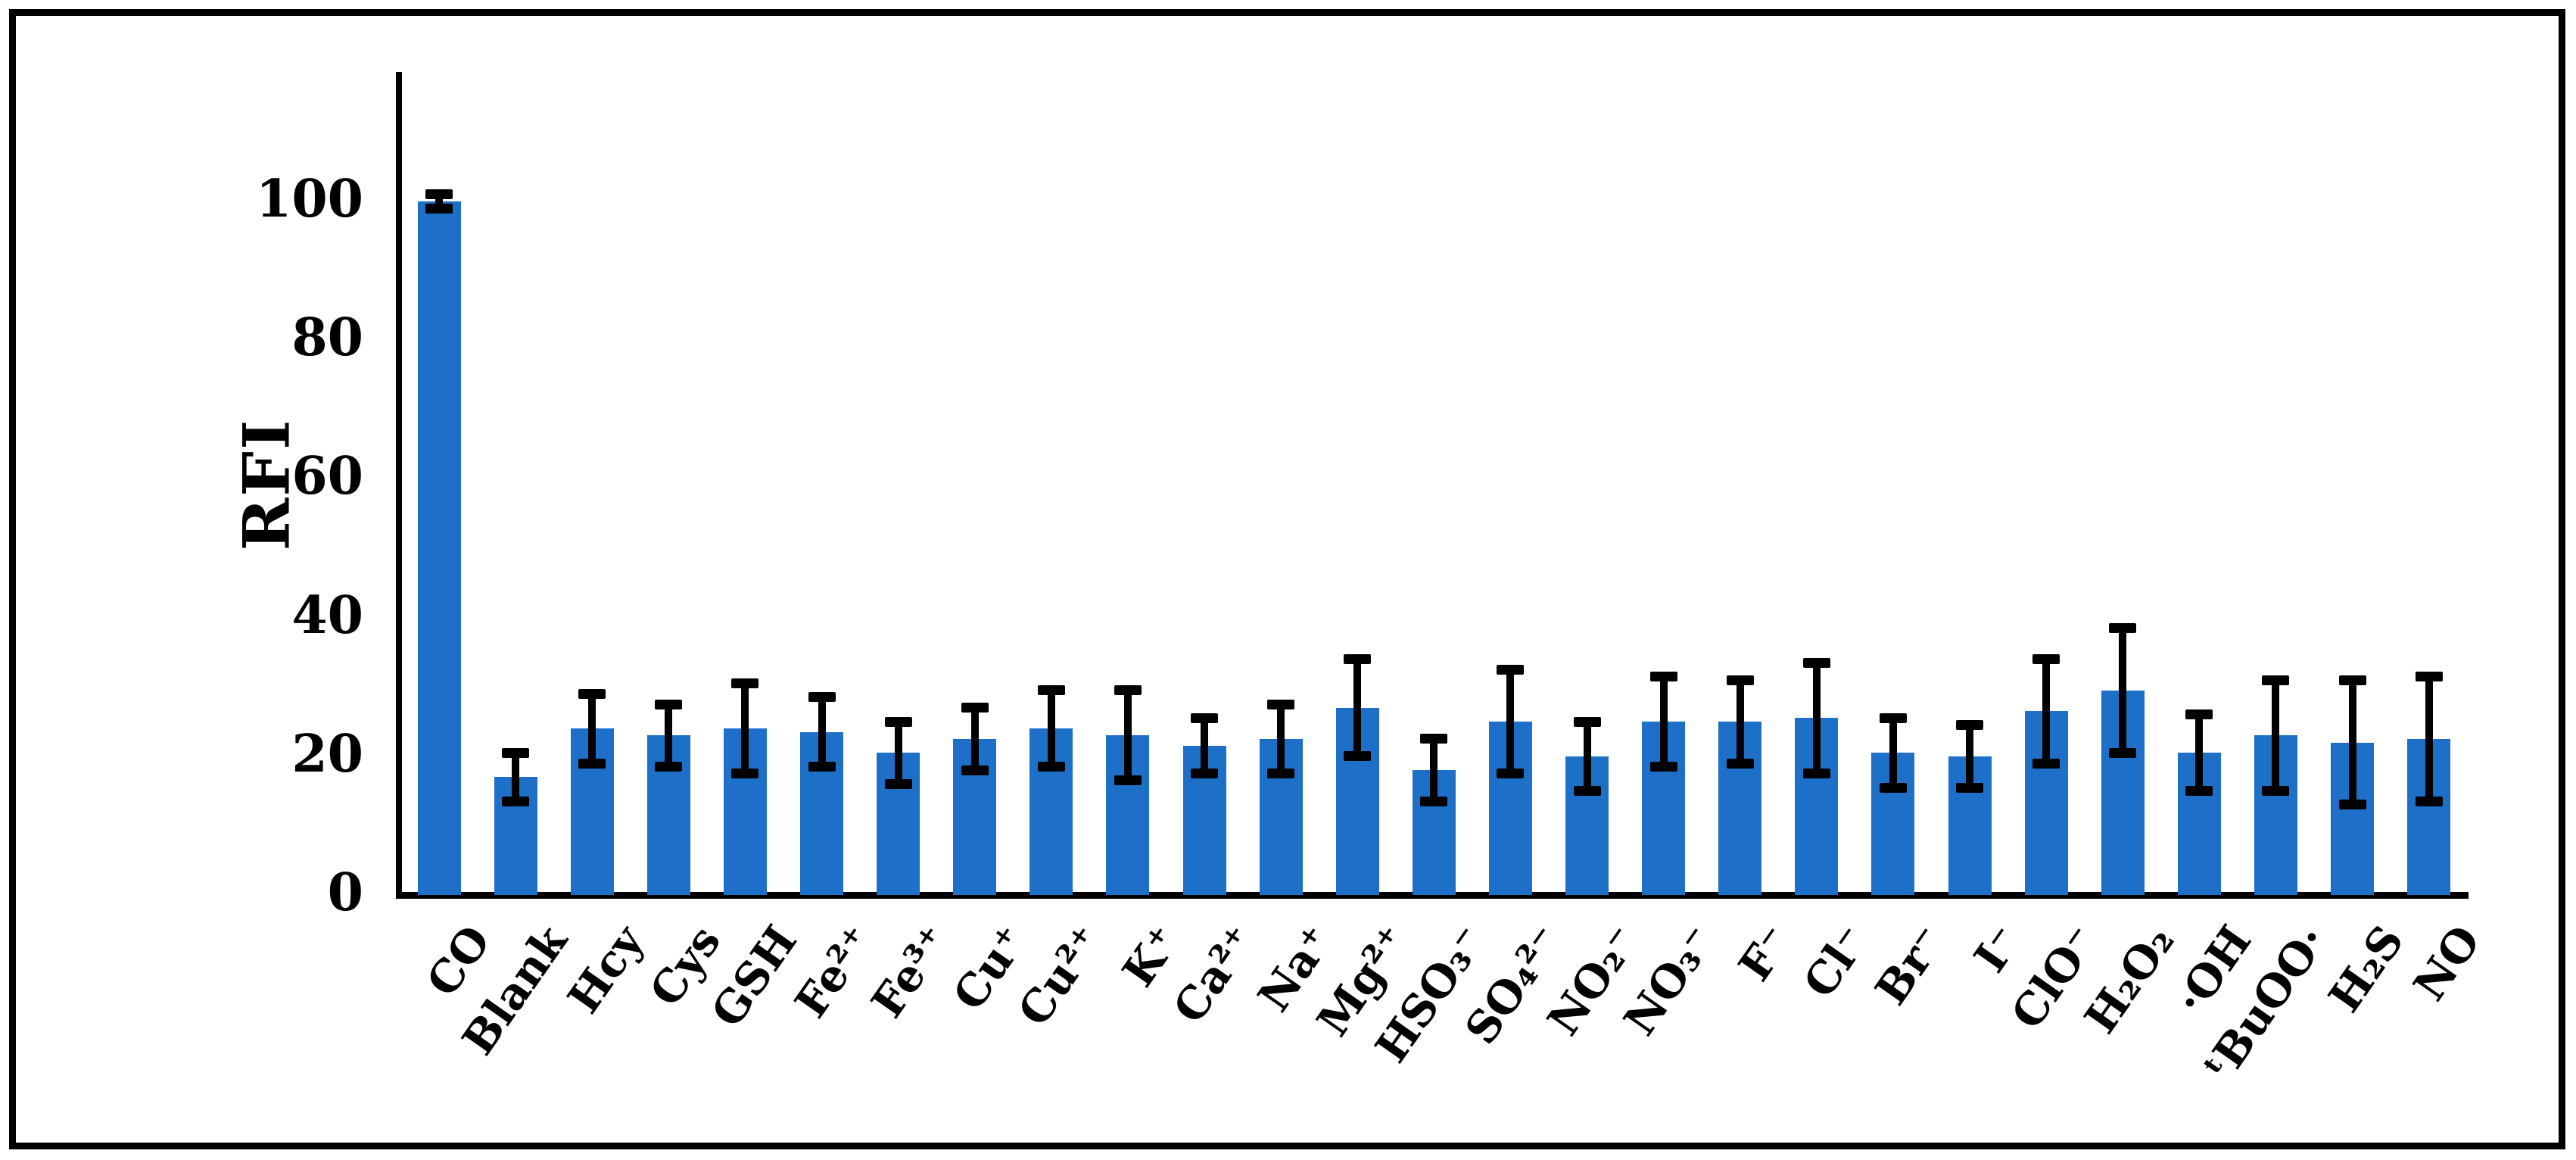 This screenshot has width=2576, height=1160. What do you see at coordinates (309, 199) in the screenshot?
I see `y-tick-label: 100` at bounding box center [309, 199].